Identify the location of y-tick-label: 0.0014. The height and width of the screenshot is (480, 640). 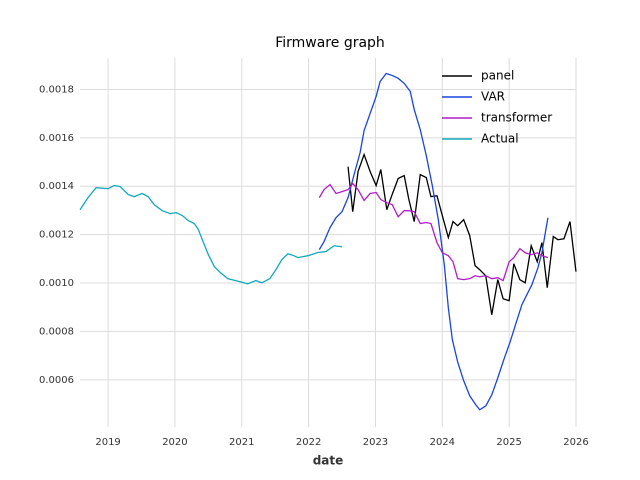
(56, 186).